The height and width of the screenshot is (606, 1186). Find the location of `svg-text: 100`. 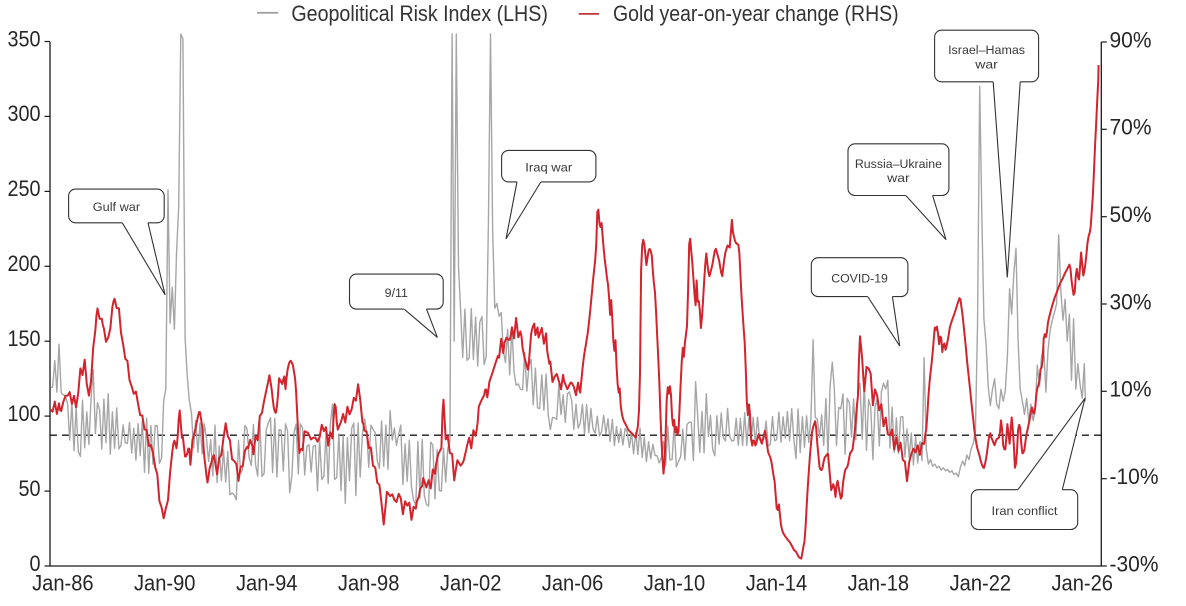

svg-text: 100 is located at coordinates (24, 413).